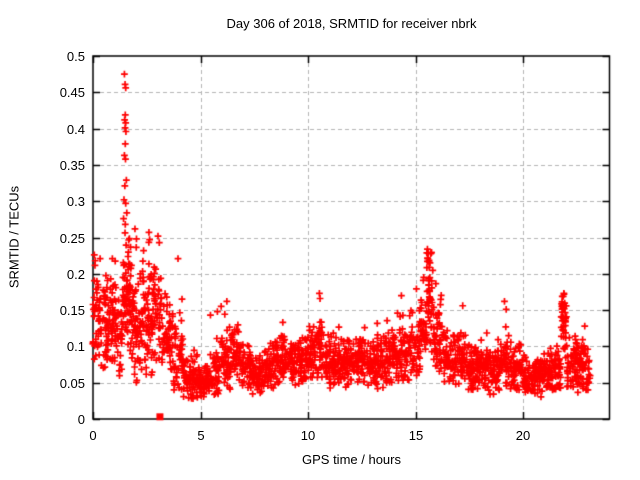  I want to click on x-tick-label-20: 20, so click(523, 435).